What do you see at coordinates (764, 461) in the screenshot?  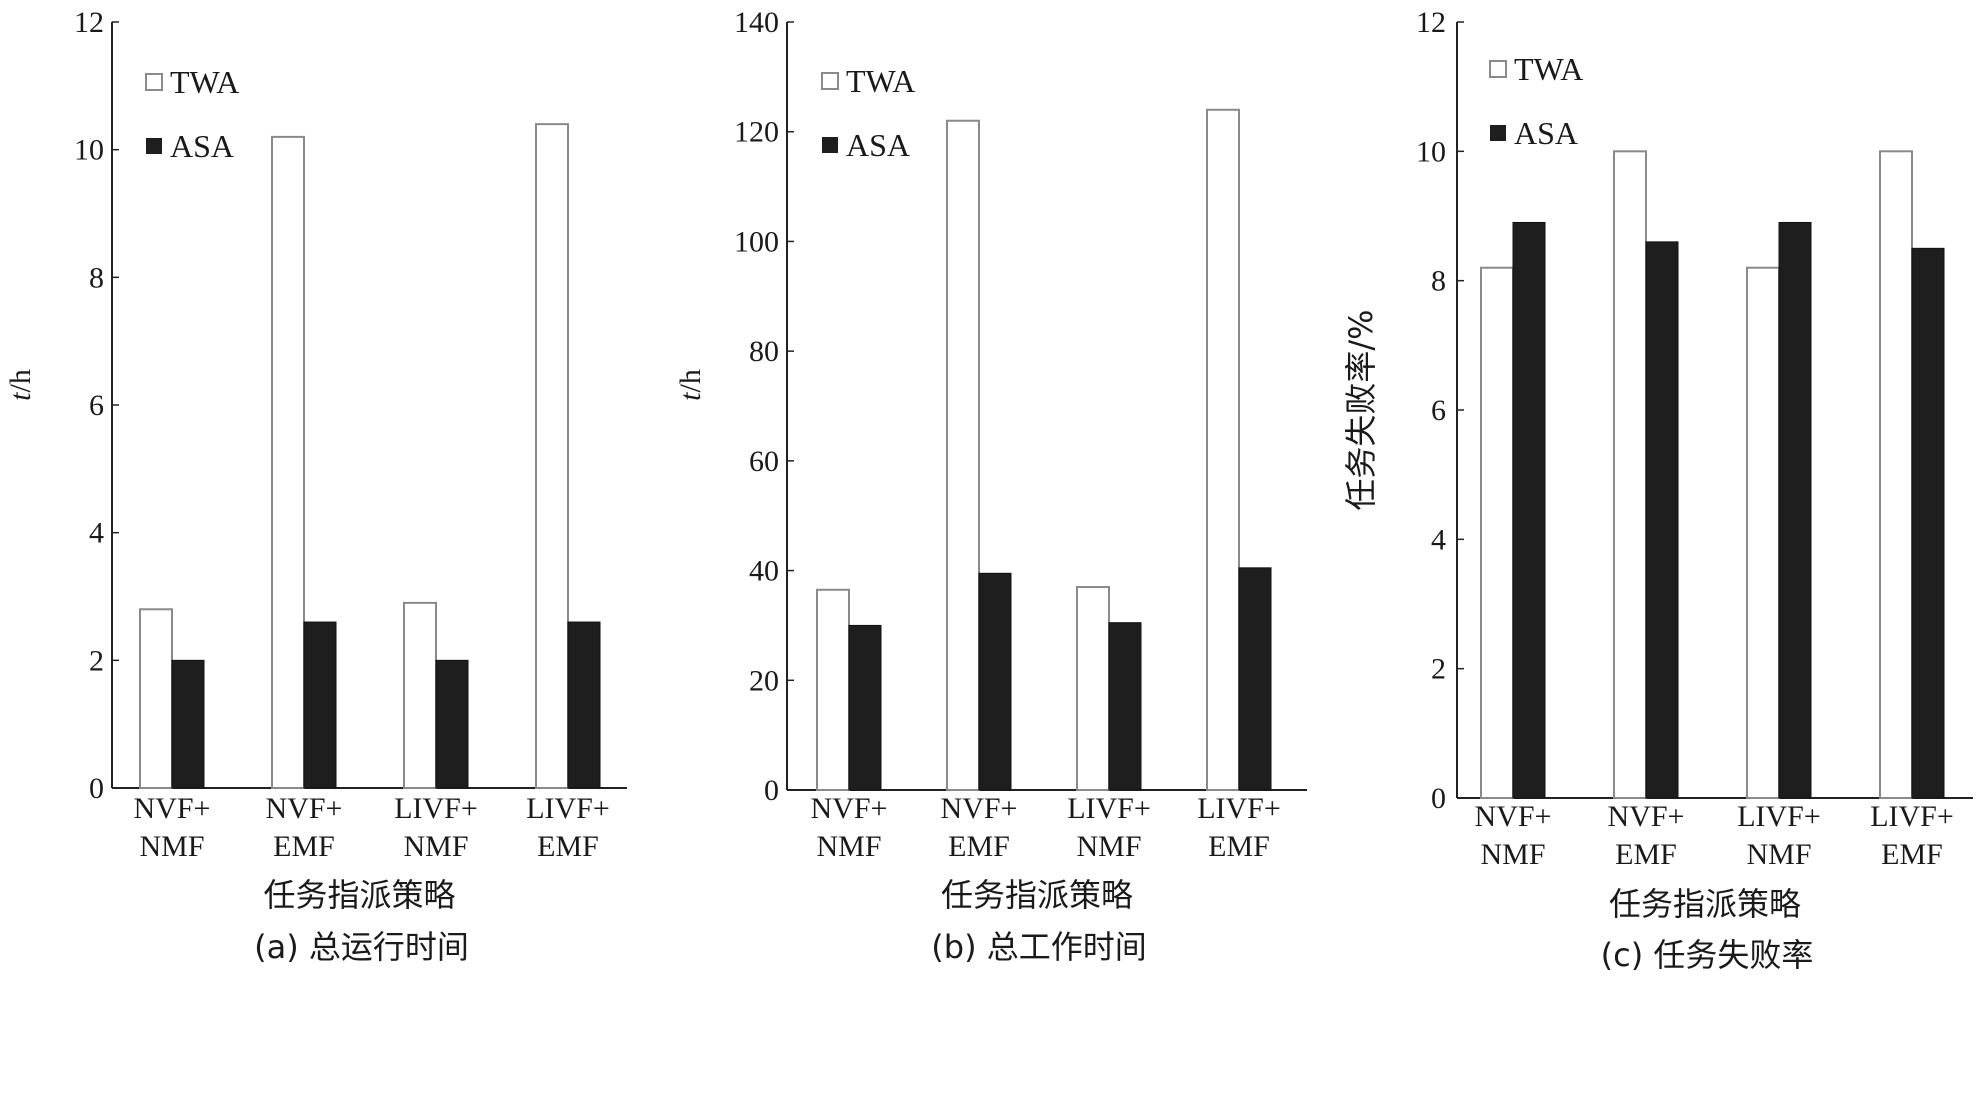 I see `y-tick-label: 60` at bounding box center [764, 461].